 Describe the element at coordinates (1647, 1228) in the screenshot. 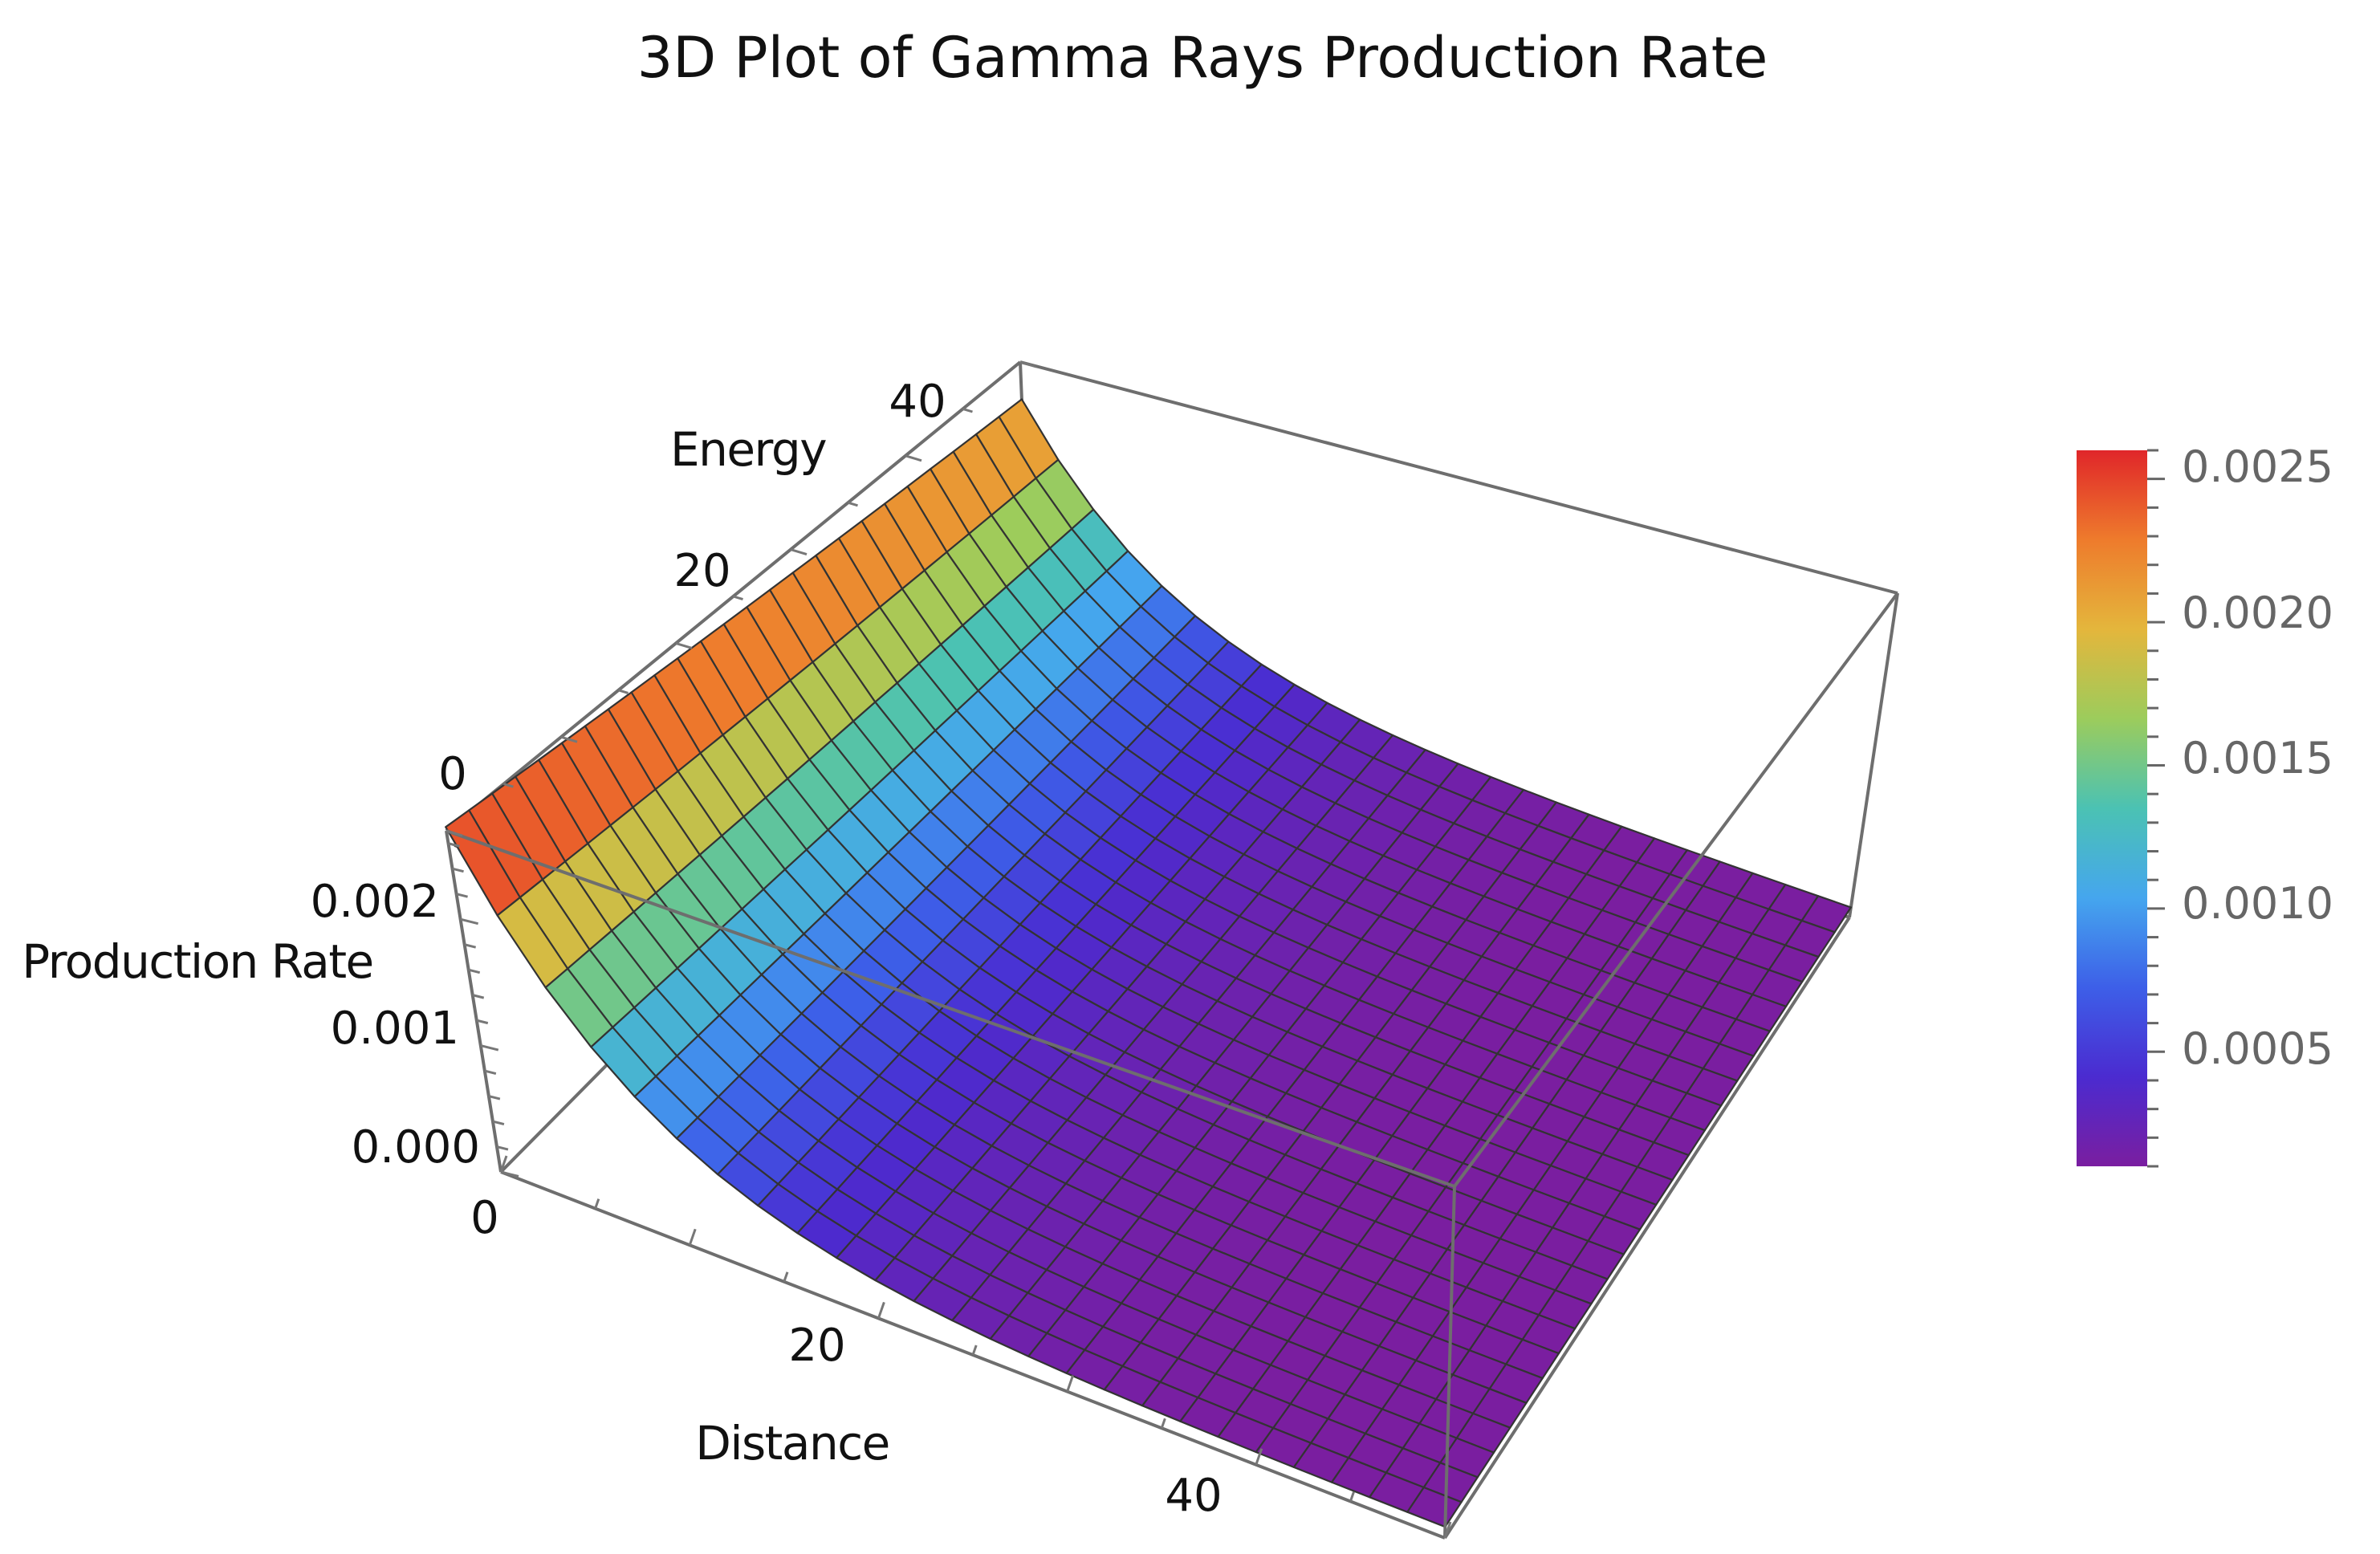

I see `box-edge-right-floor` at that location.